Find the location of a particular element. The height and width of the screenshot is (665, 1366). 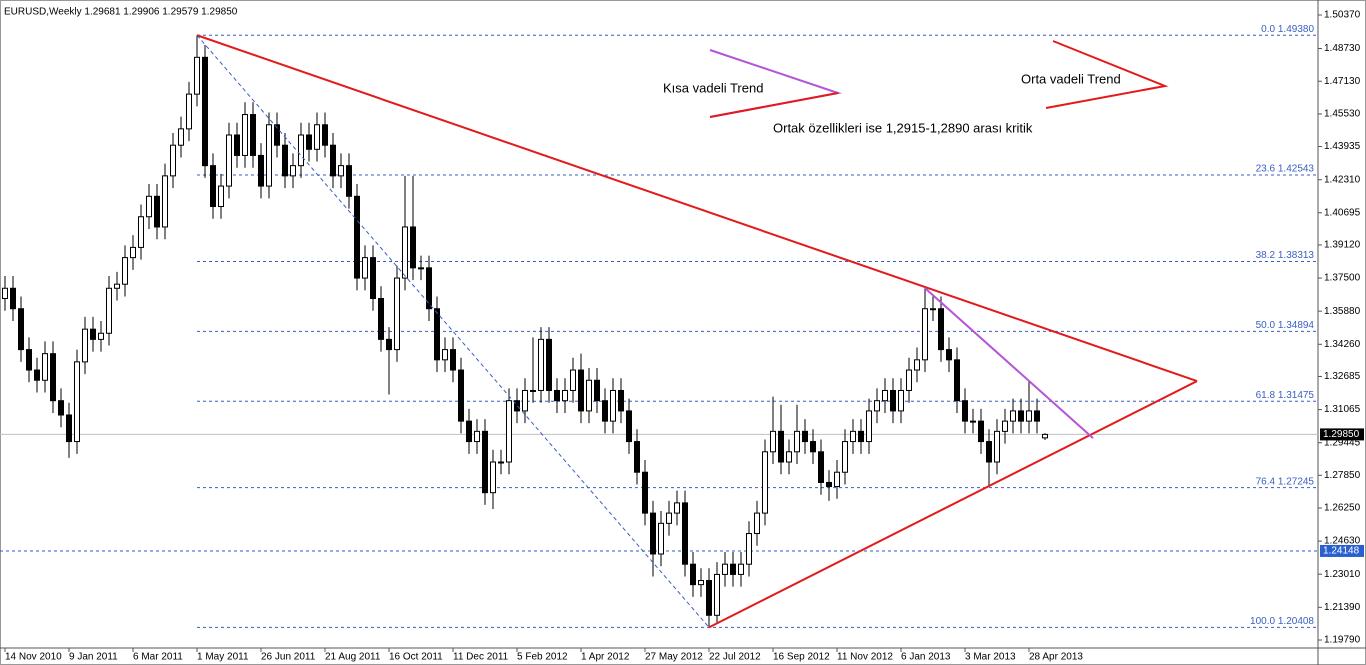

y-tick-label: 1.21390 is located at coordinates (1342, 607).